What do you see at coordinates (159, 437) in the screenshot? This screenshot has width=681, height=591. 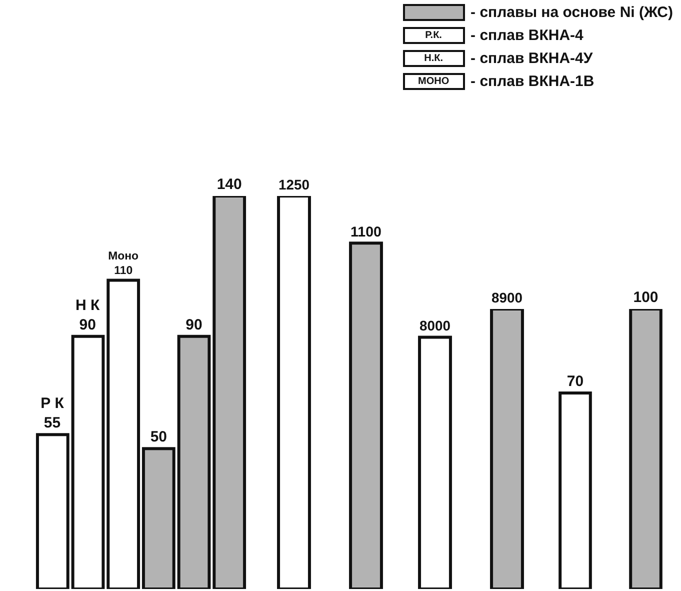 I see `data-label: 50` at bounding box center [159, 437].